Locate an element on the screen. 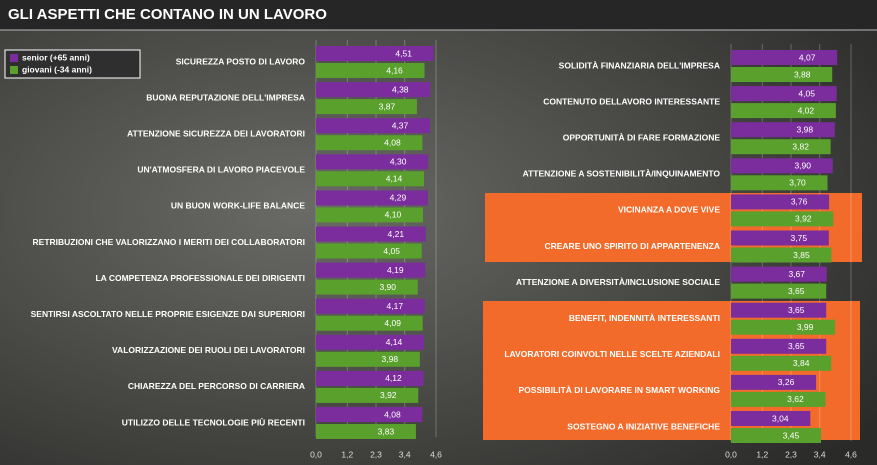  value-label: 3,88 is located at coordinates (802, 74).